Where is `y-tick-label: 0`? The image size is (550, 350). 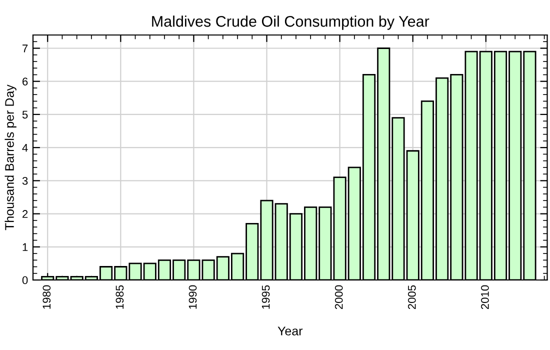
y-tick-label: 0 is located at coordinates (25, 280).